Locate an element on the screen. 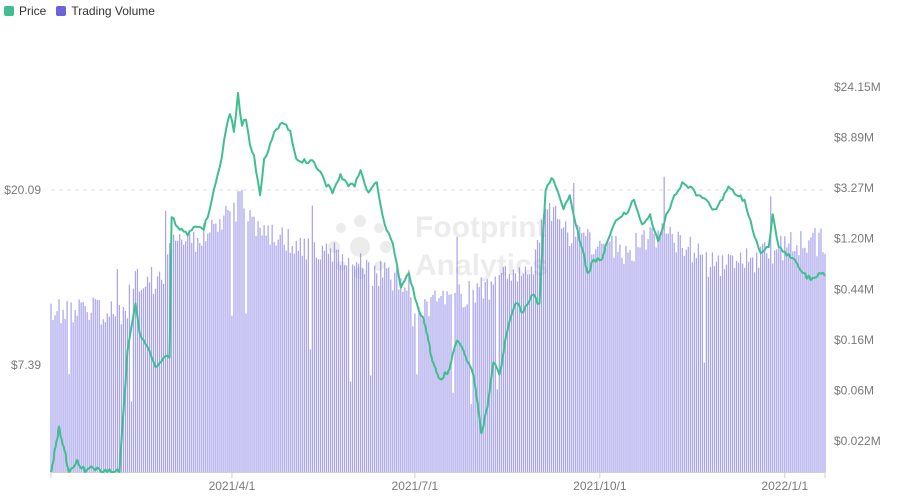 The width and height of the screenshot is (898, 500). axes is located at coordinates (438, 475).